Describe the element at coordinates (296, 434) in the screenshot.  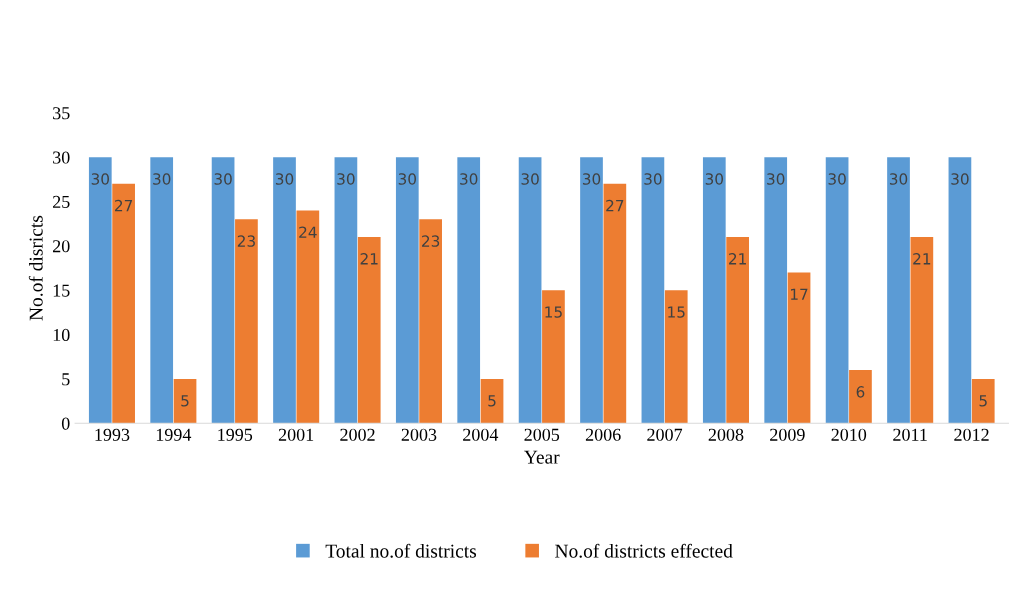
I see `x-tick-label: 2001` at that location.